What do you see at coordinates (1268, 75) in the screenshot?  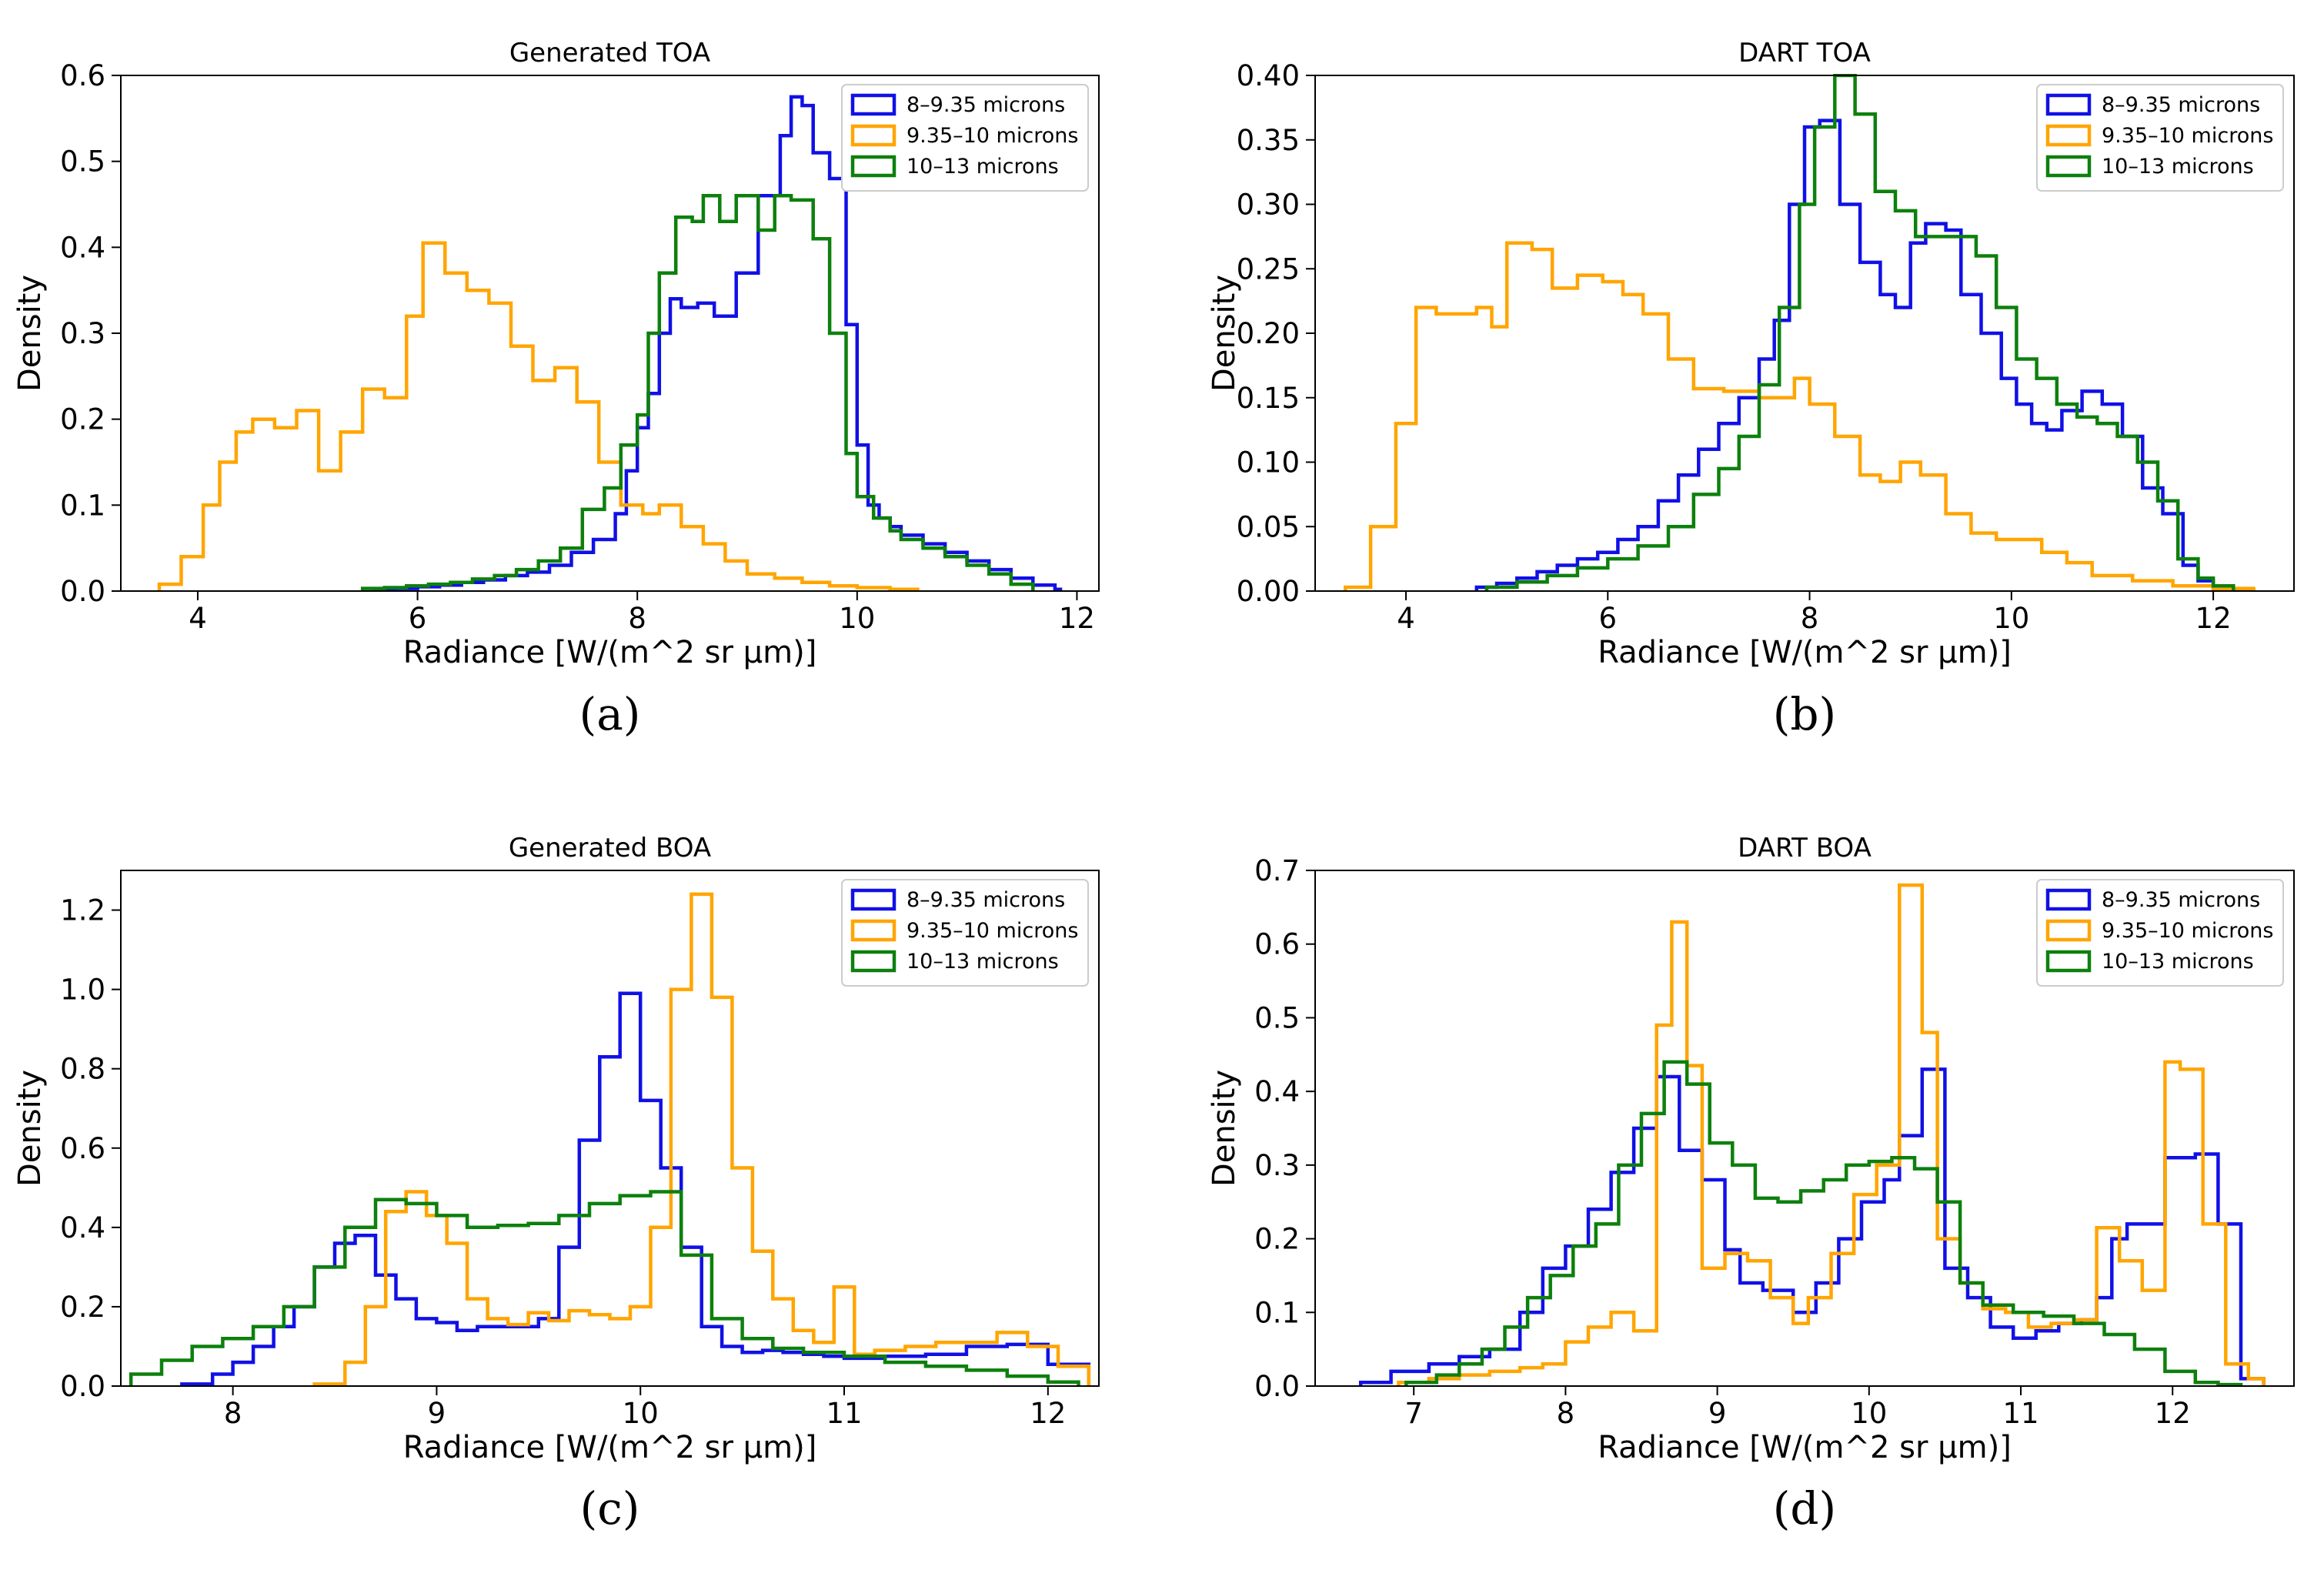 I see `y-tick-label: 0.40` at bounding box center [1268, 75].